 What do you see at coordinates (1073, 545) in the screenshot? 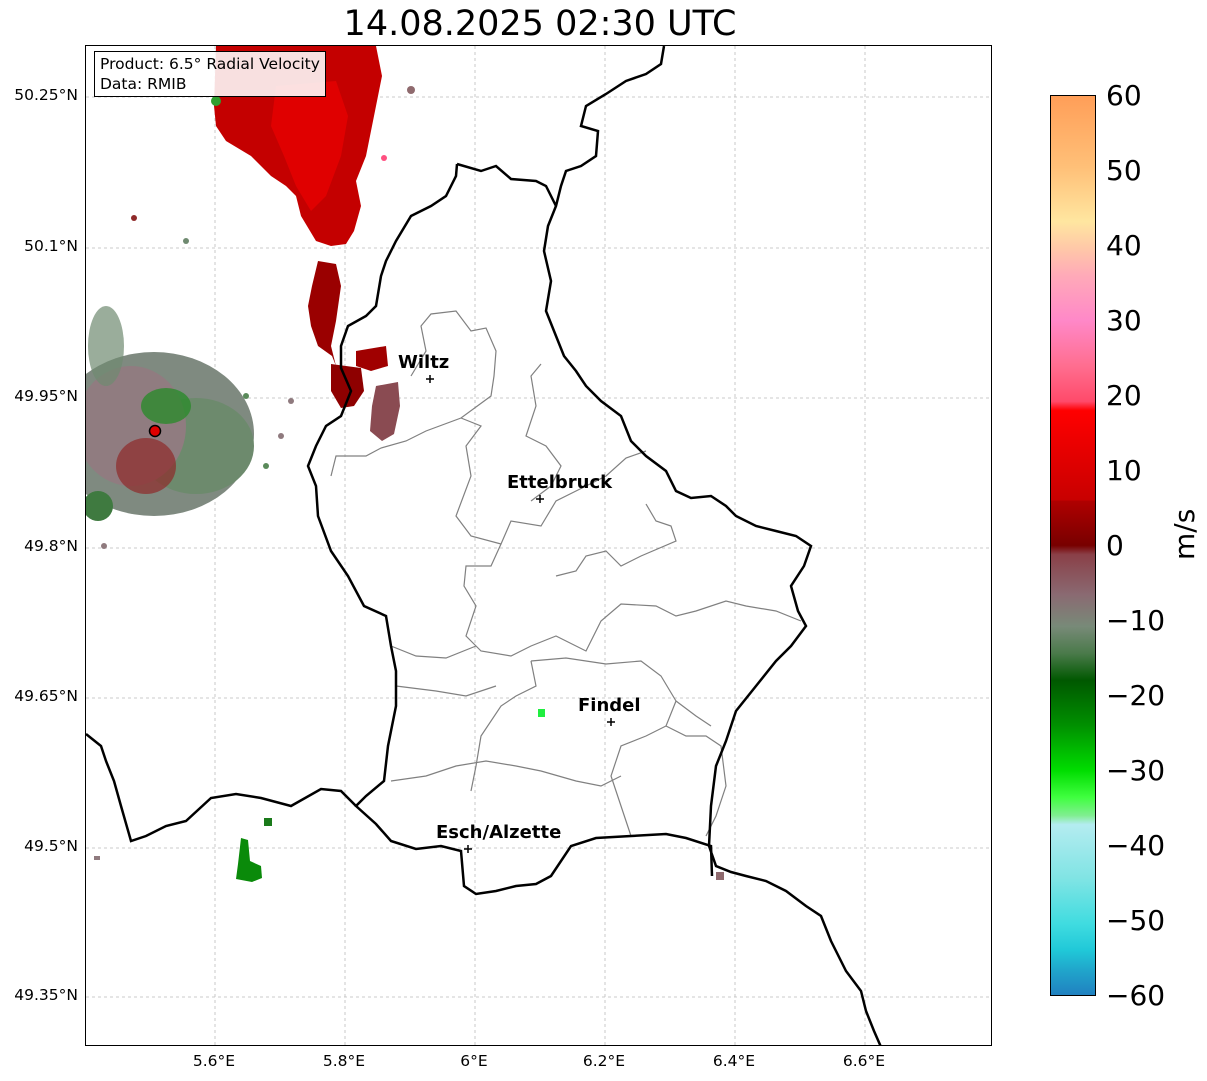
I see `colorbar` at bounding box center [1073, 545].